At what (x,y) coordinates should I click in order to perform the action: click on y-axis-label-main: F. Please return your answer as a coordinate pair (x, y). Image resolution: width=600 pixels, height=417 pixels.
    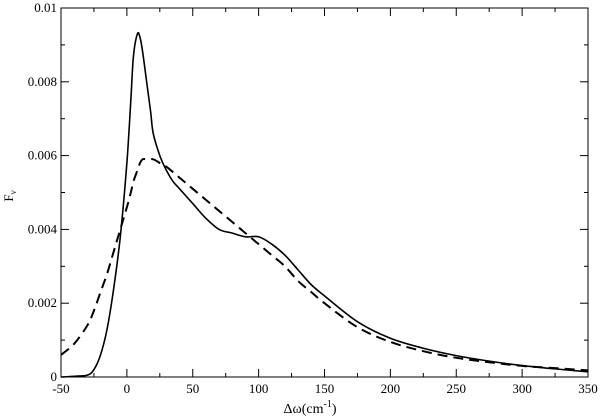
    Looking at the image, I should click on (8, 197).